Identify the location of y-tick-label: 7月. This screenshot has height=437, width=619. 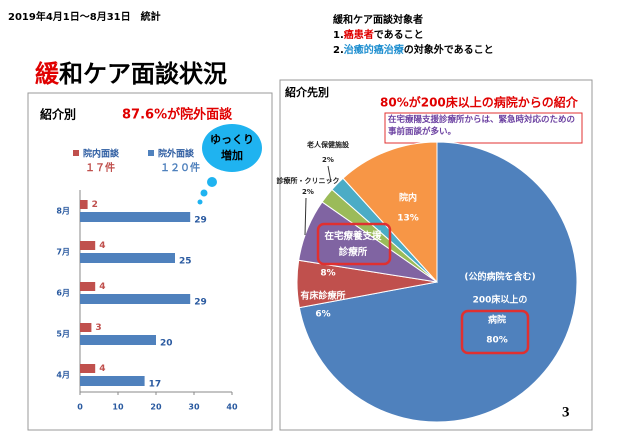
(63, 252).